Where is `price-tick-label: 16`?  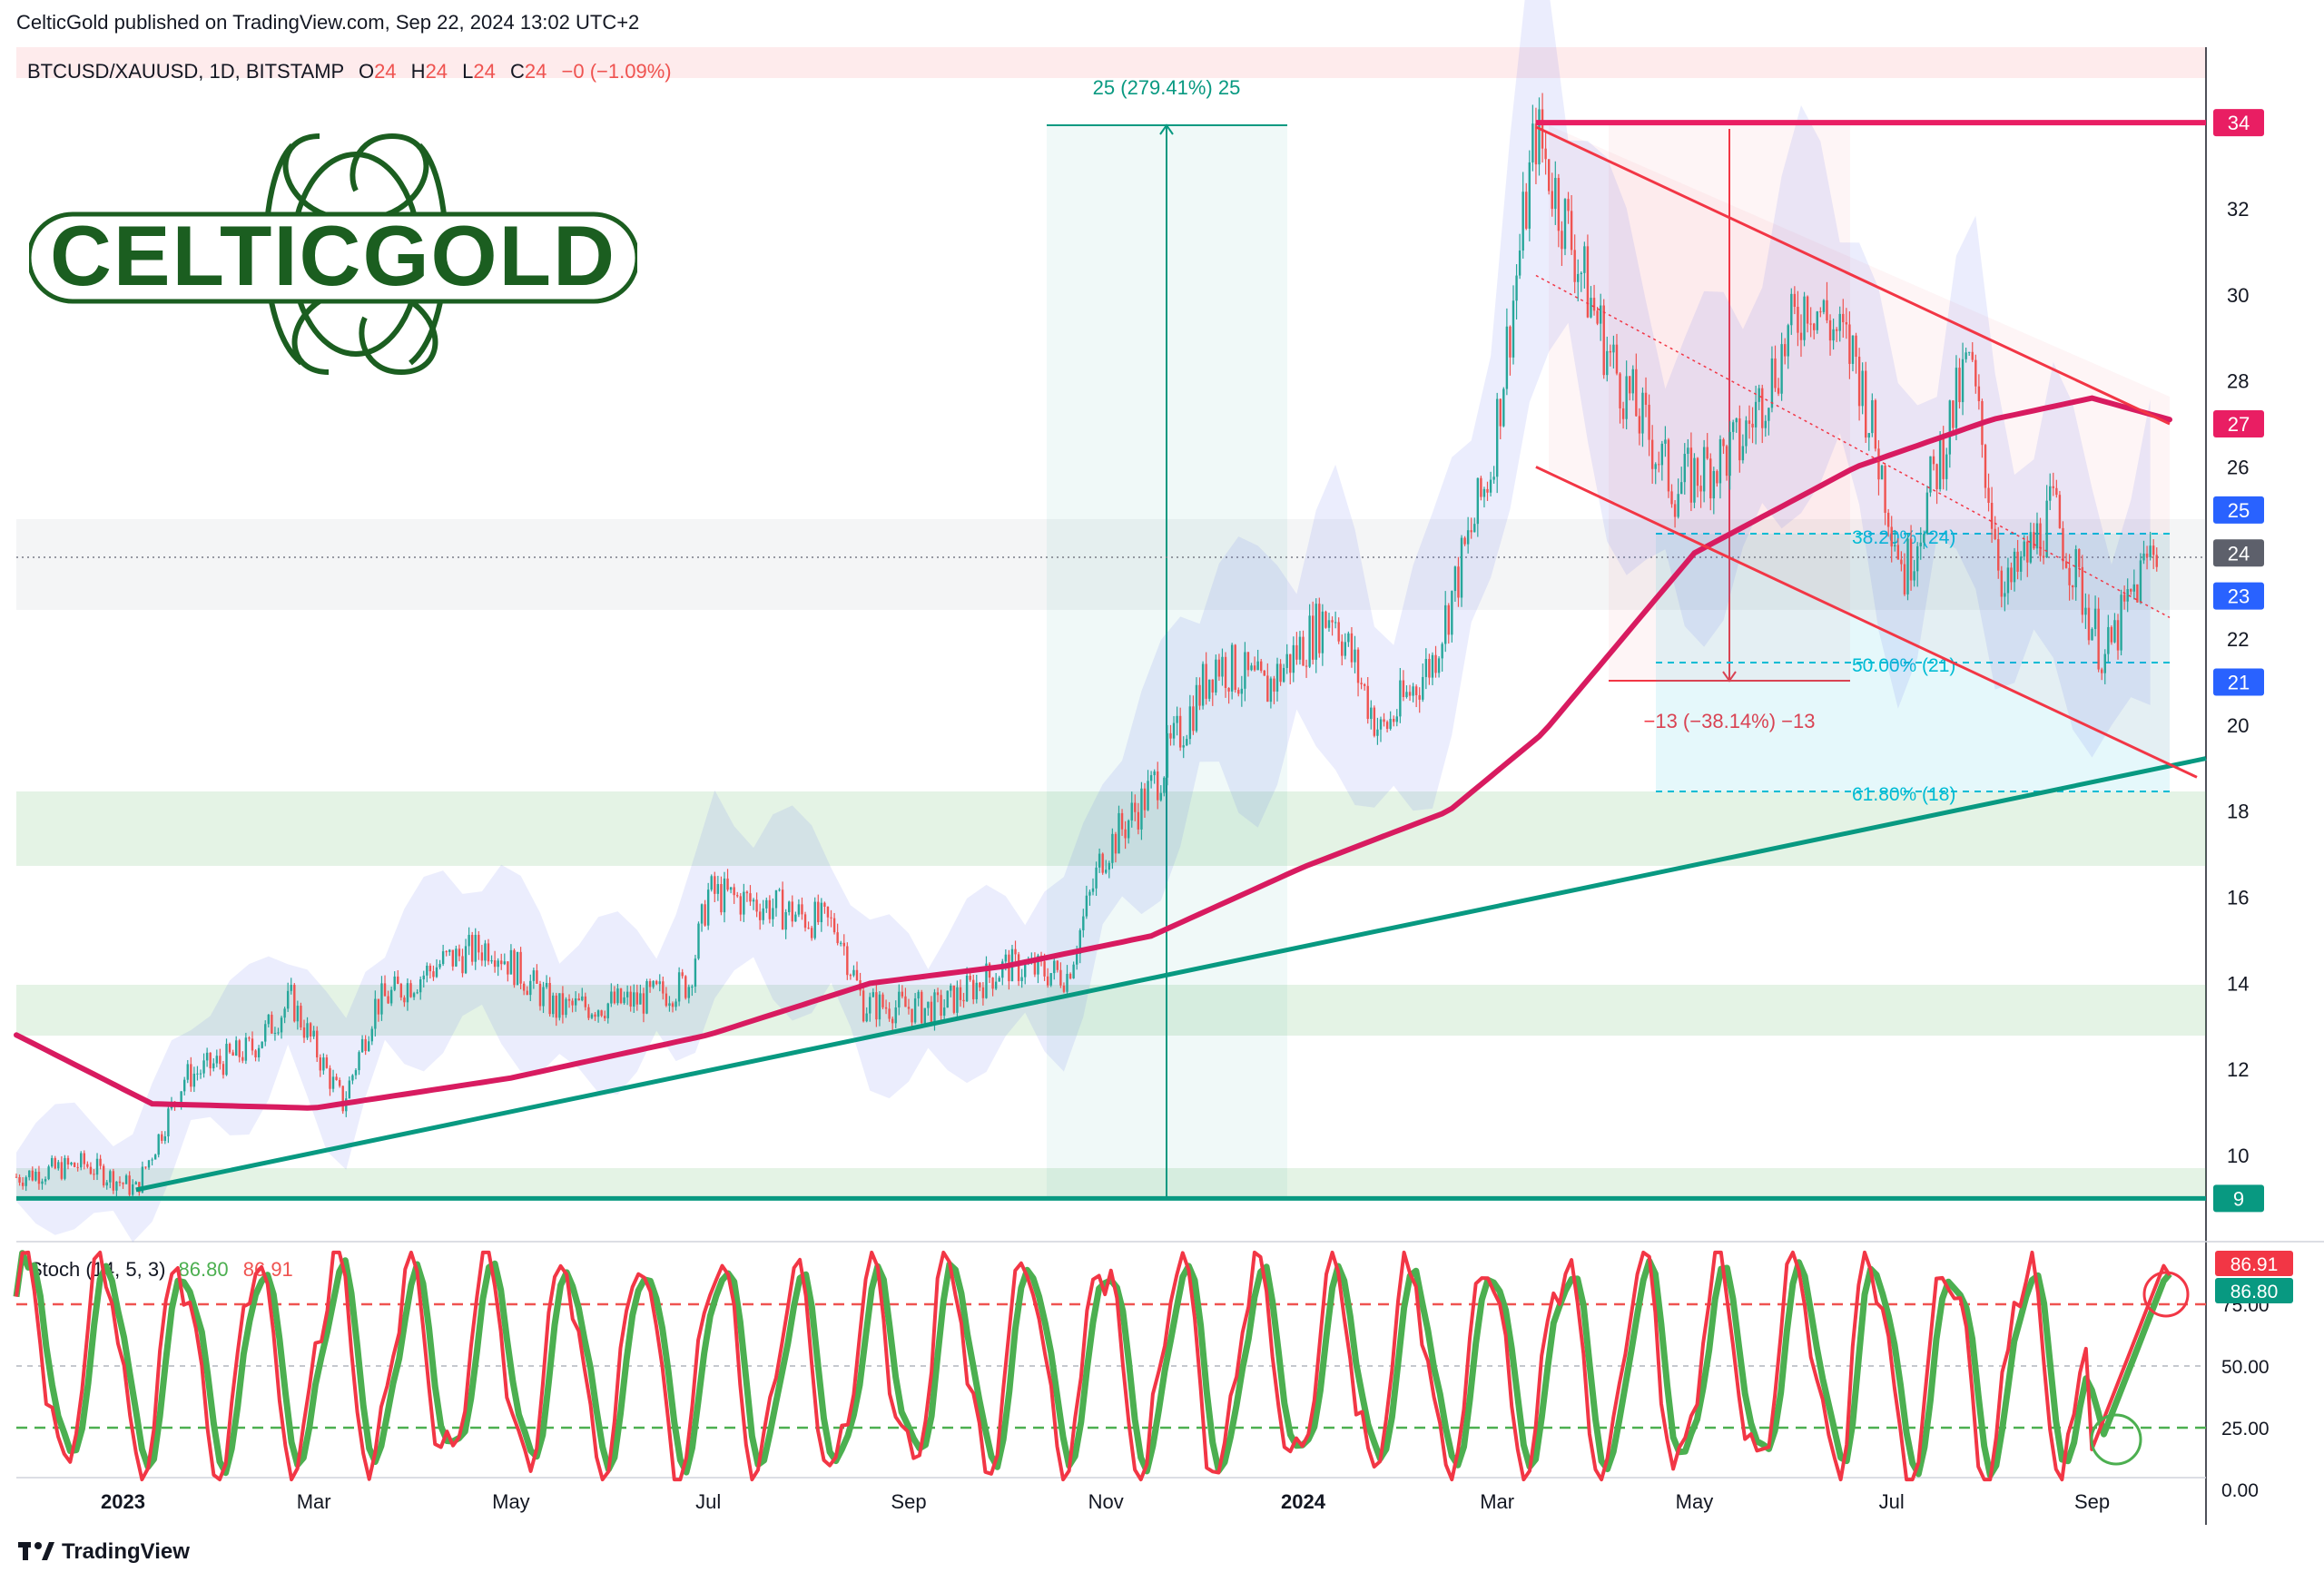
price-tick-label: 16 is located at coordinates (2238, 898).